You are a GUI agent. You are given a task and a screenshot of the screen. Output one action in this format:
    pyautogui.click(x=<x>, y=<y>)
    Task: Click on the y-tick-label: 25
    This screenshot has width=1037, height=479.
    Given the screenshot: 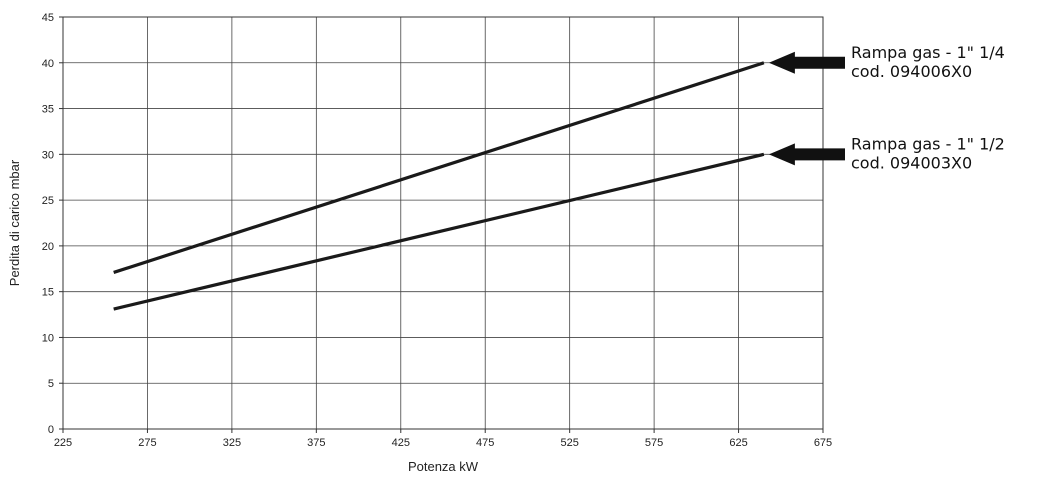 What is the action you would take?
    pyautogui.click(x=48, y=201)
    